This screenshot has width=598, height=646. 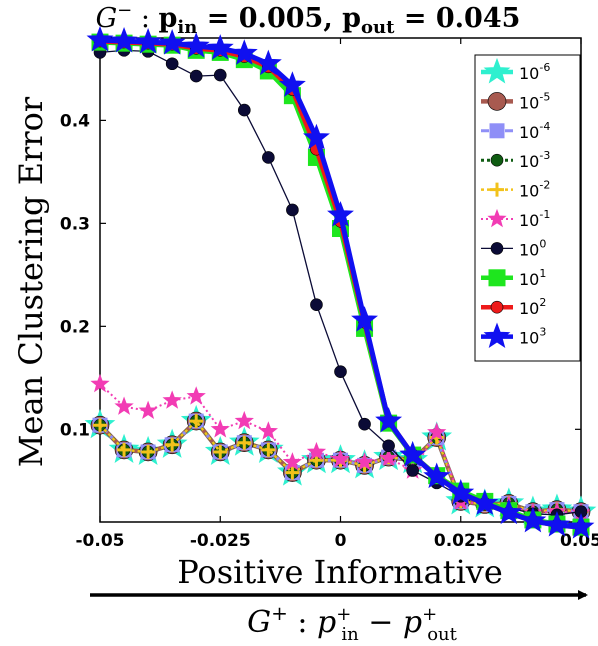 What do you see at coordinates (308, 19) in the screenshot?
I see `chart-title: G− : pin = 0.005, pout = 0.045` at bounding box center [308, 19].